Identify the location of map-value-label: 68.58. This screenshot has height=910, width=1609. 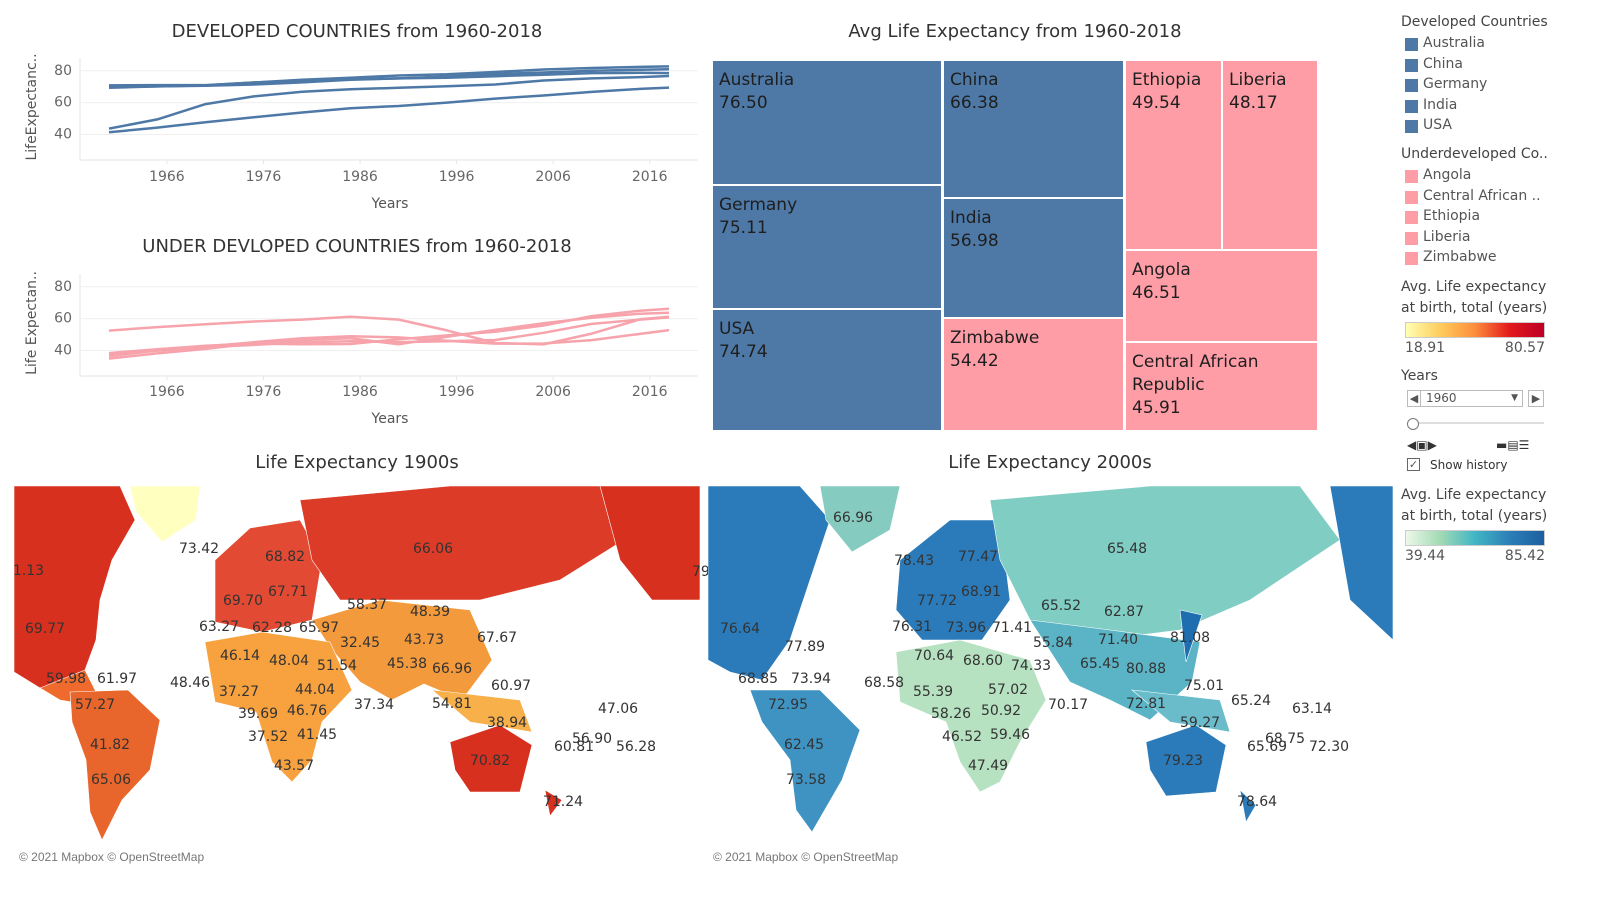
(884, 683).